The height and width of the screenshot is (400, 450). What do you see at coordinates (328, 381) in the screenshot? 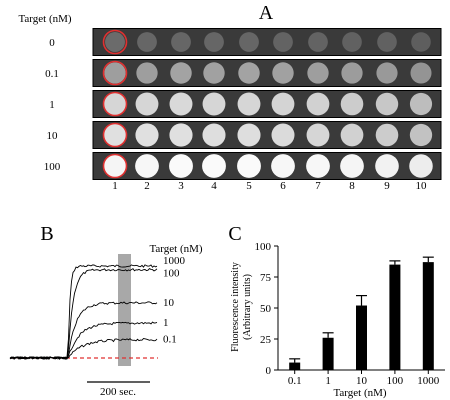
I see `x-tick-label: 1` at bounding box center [328, 381].